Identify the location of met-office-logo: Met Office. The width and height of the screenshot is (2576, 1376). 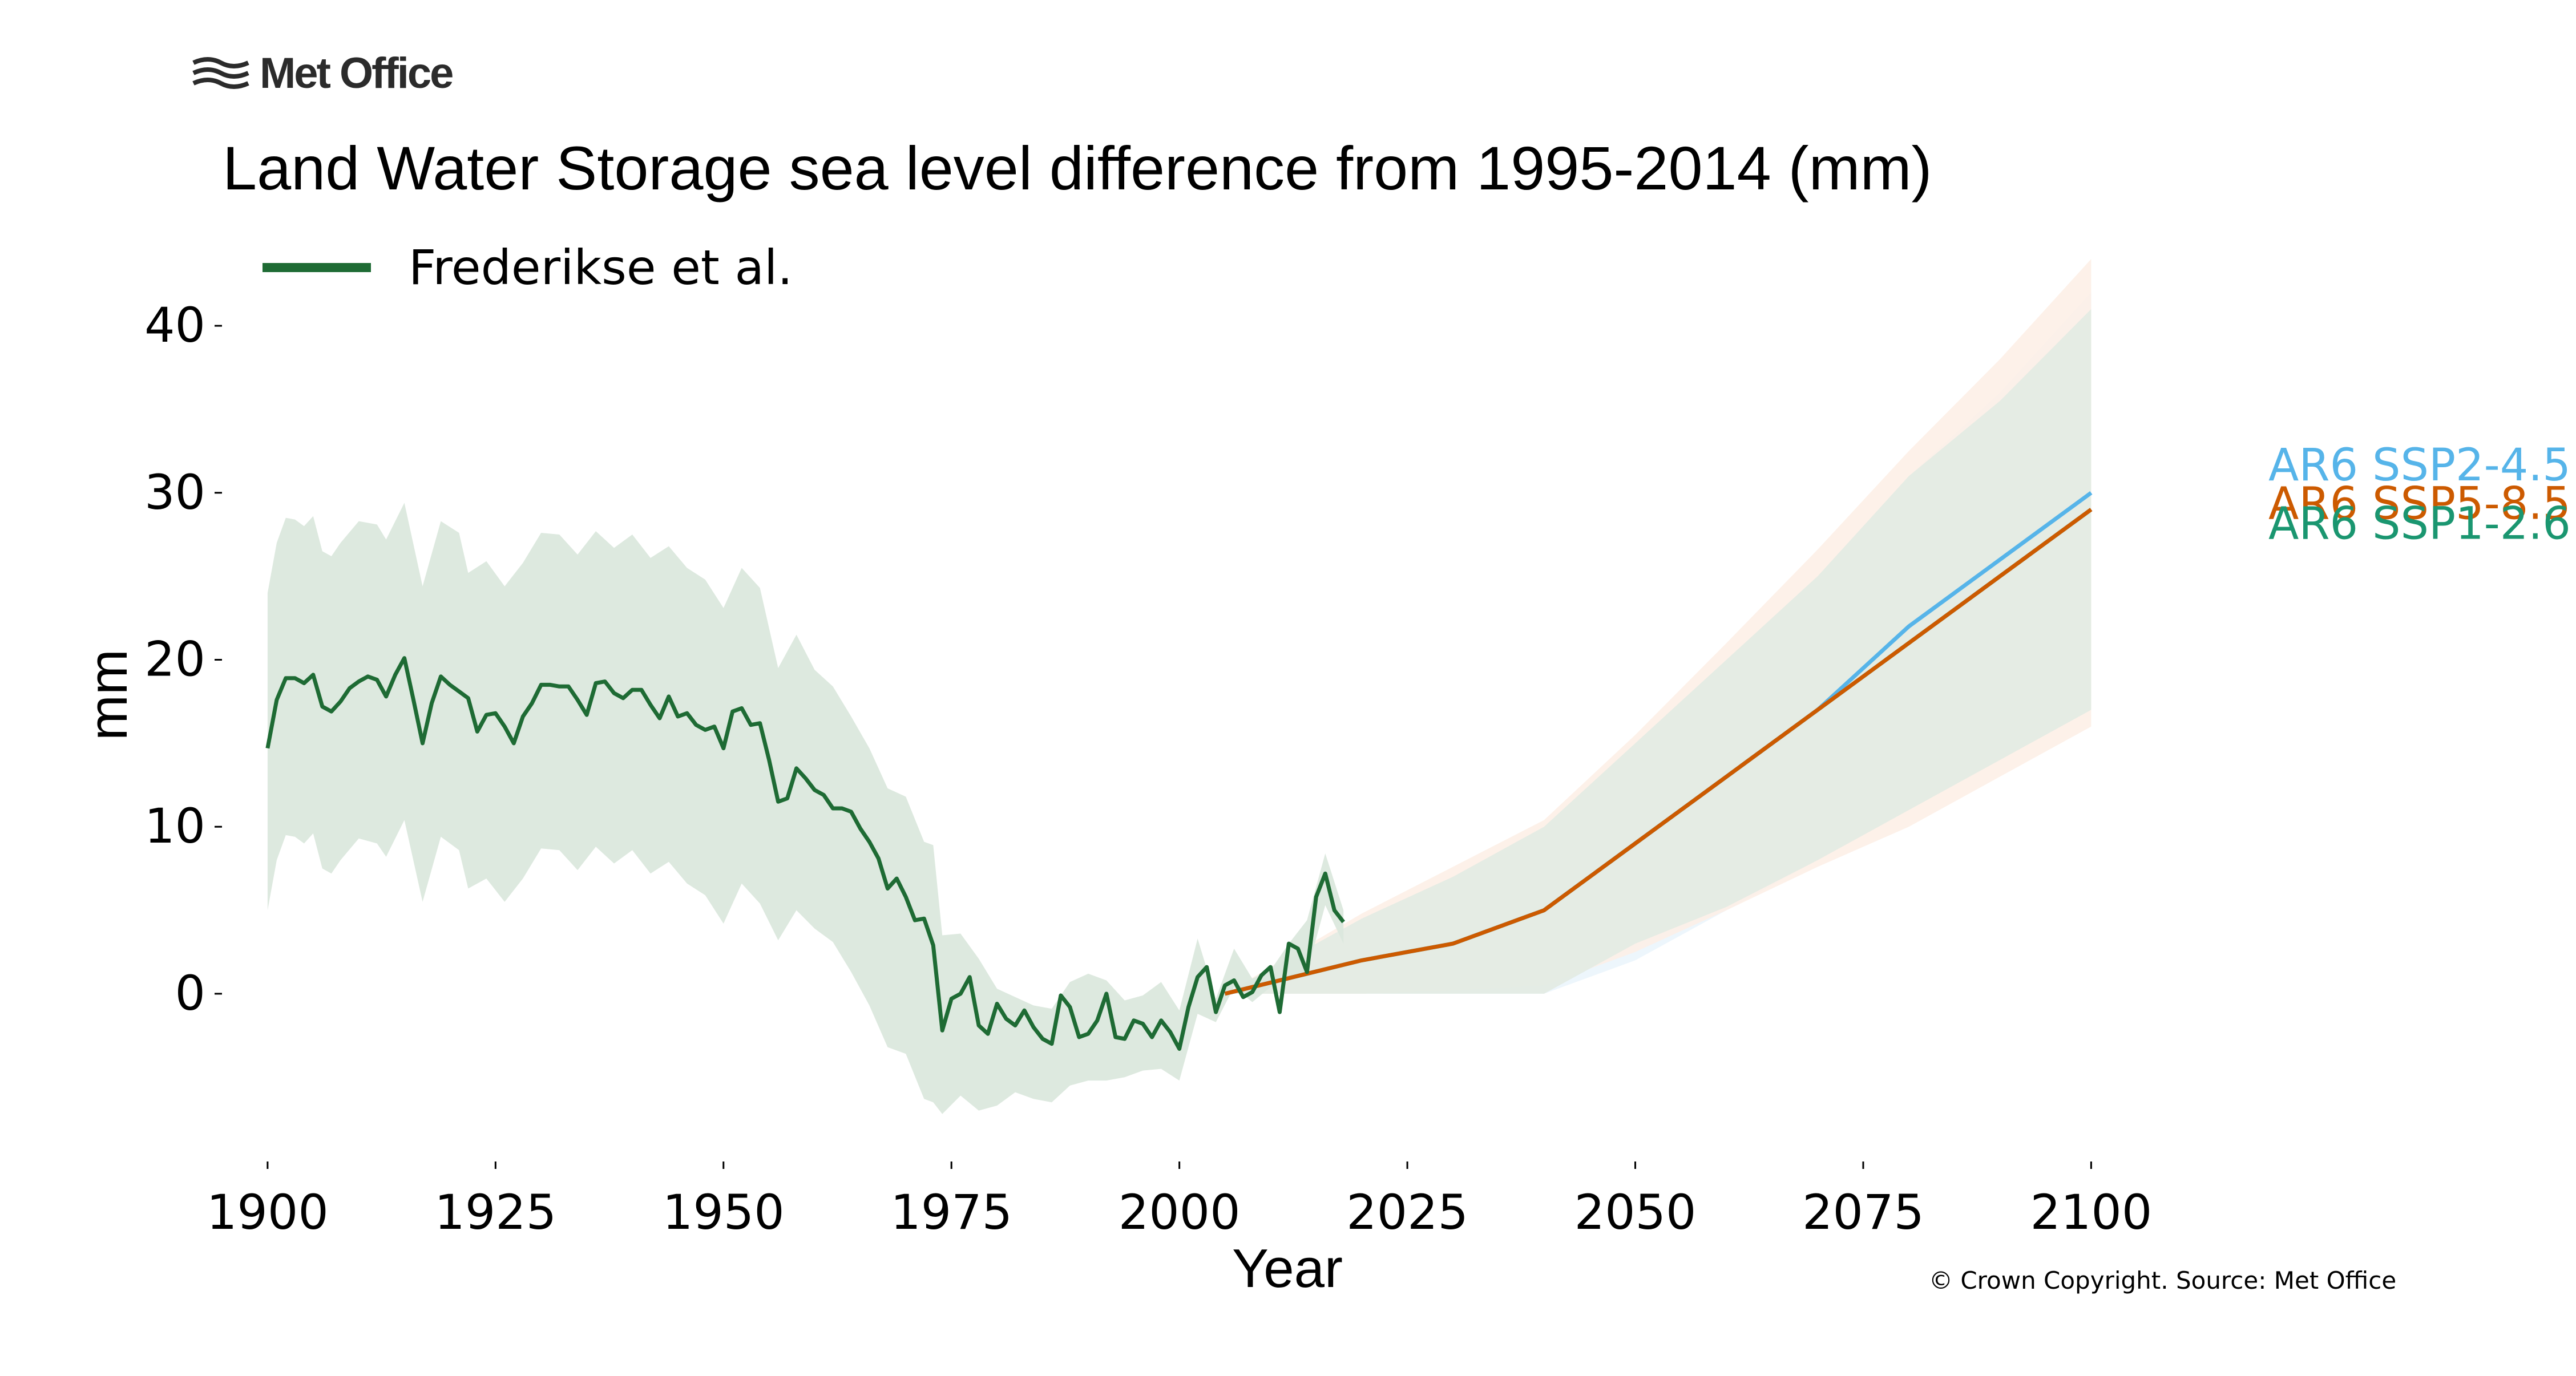
(322, 73).